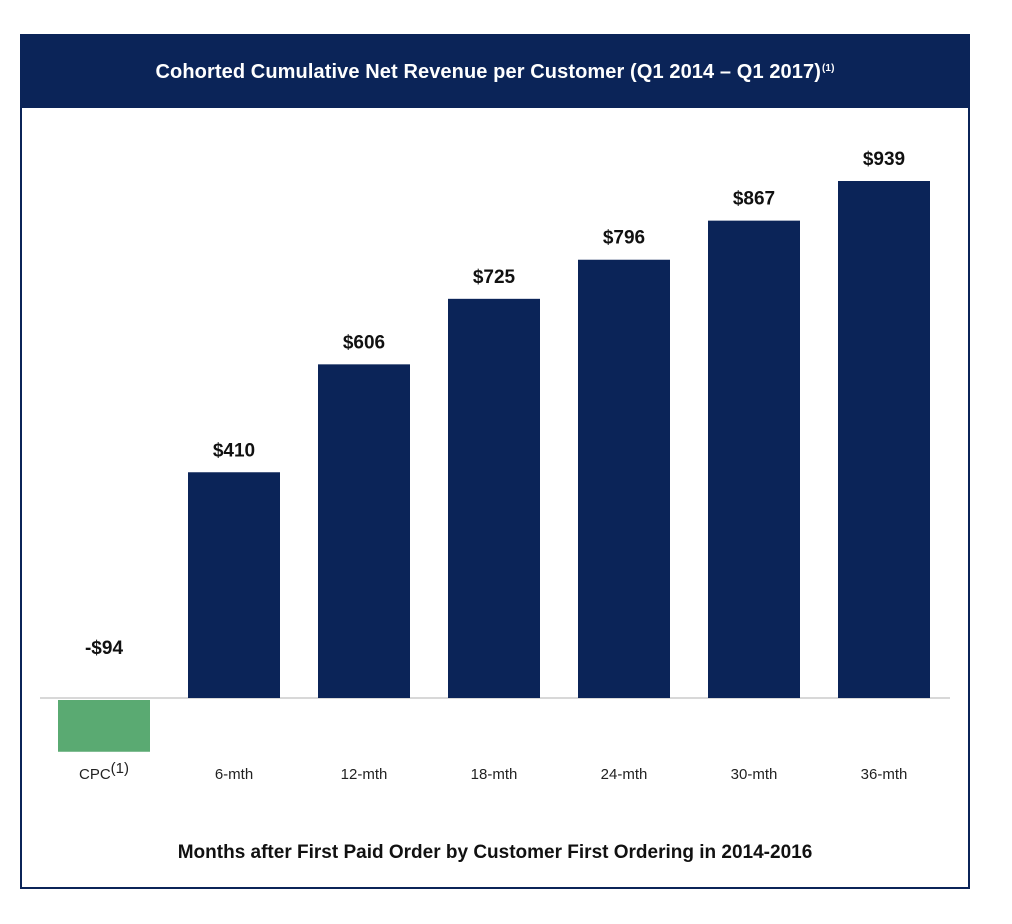  I want to click on tick-label-36-mth: 36-mth, so click(884, 774).